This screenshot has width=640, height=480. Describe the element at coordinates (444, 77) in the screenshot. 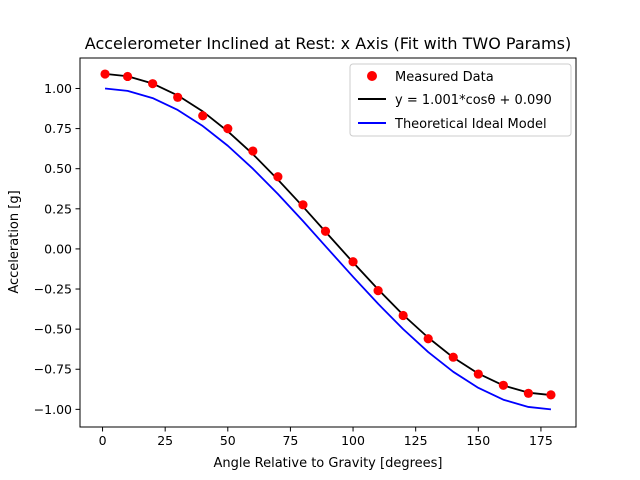

I see `legend-label-measured: Measured Data` at that location.